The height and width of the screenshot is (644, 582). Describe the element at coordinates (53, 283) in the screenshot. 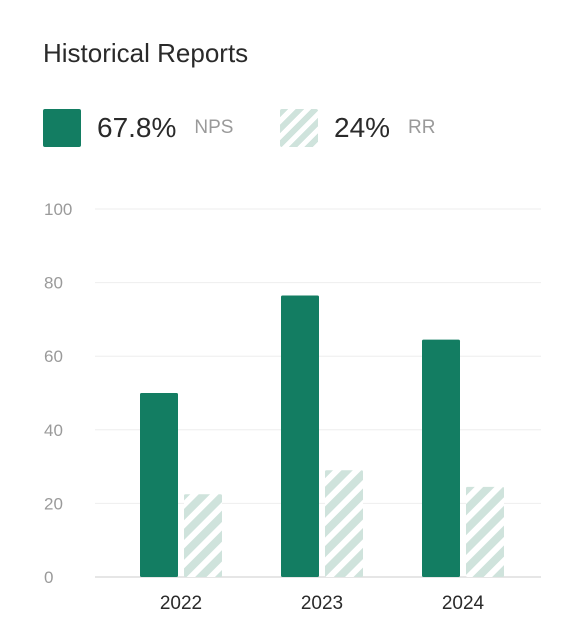

I see `y-tick-label: 80` at that location.